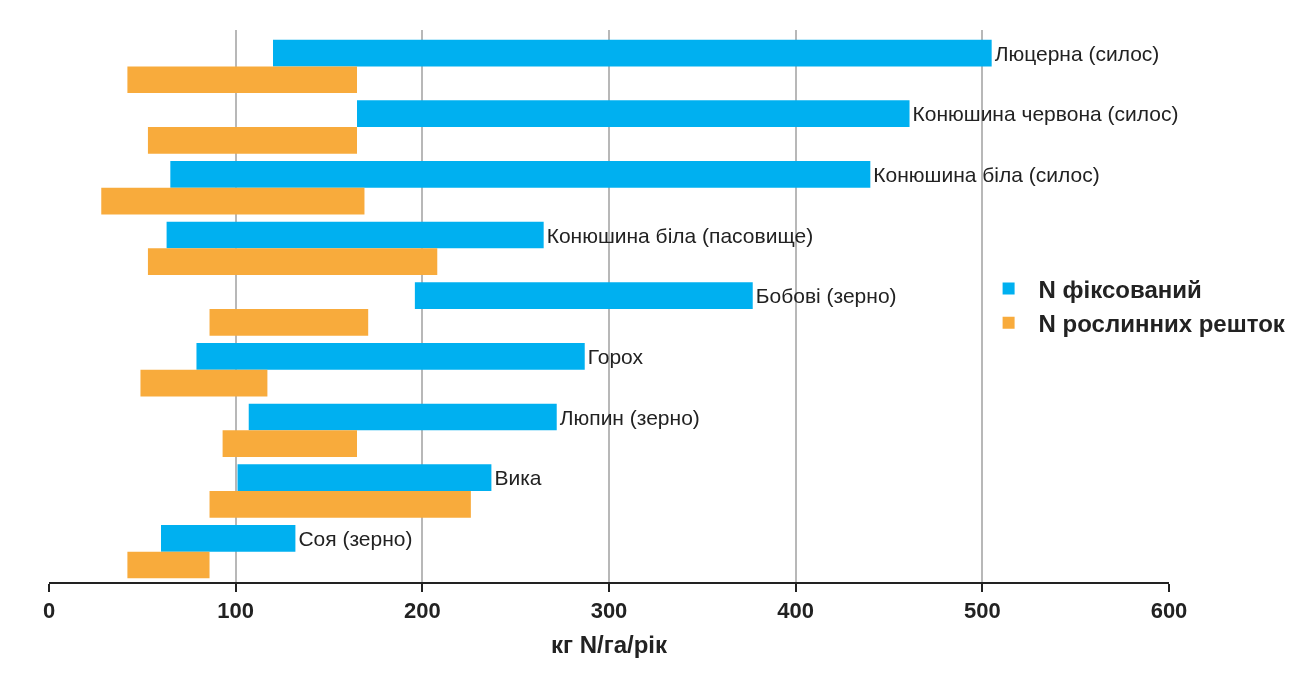 This screenshot has width=1304, height=692. What do you see at coordinates (615, 356) in the screenshot?
I see `y-tick-label: Горох` at bounding box center [615, 356].